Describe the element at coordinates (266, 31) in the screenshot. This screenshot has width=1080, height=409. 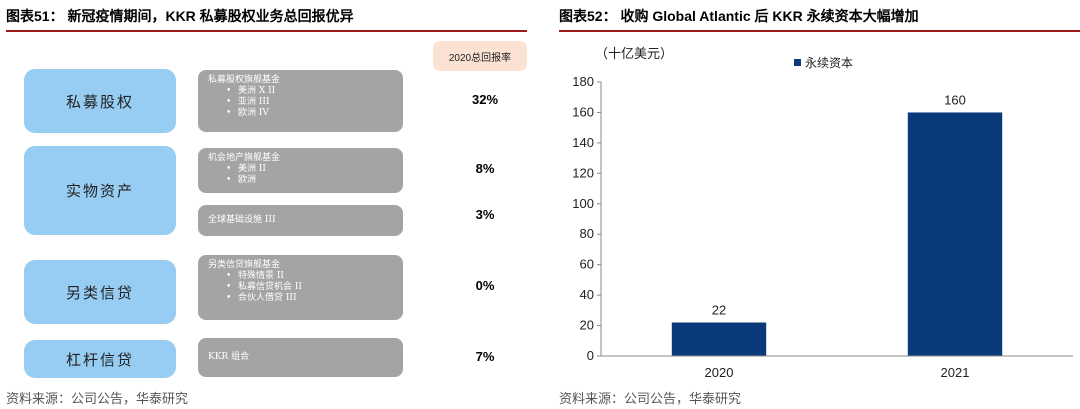
I see `left-title-rule` at that location.